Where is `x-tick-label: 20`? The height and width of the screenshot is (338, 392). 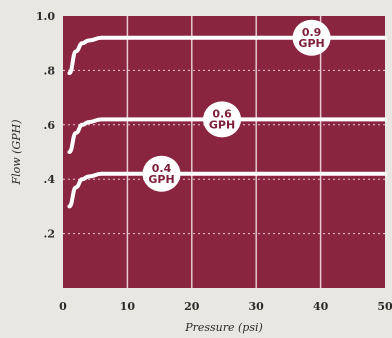 x-tick-label: 20 is located at coordinates (192, 306).